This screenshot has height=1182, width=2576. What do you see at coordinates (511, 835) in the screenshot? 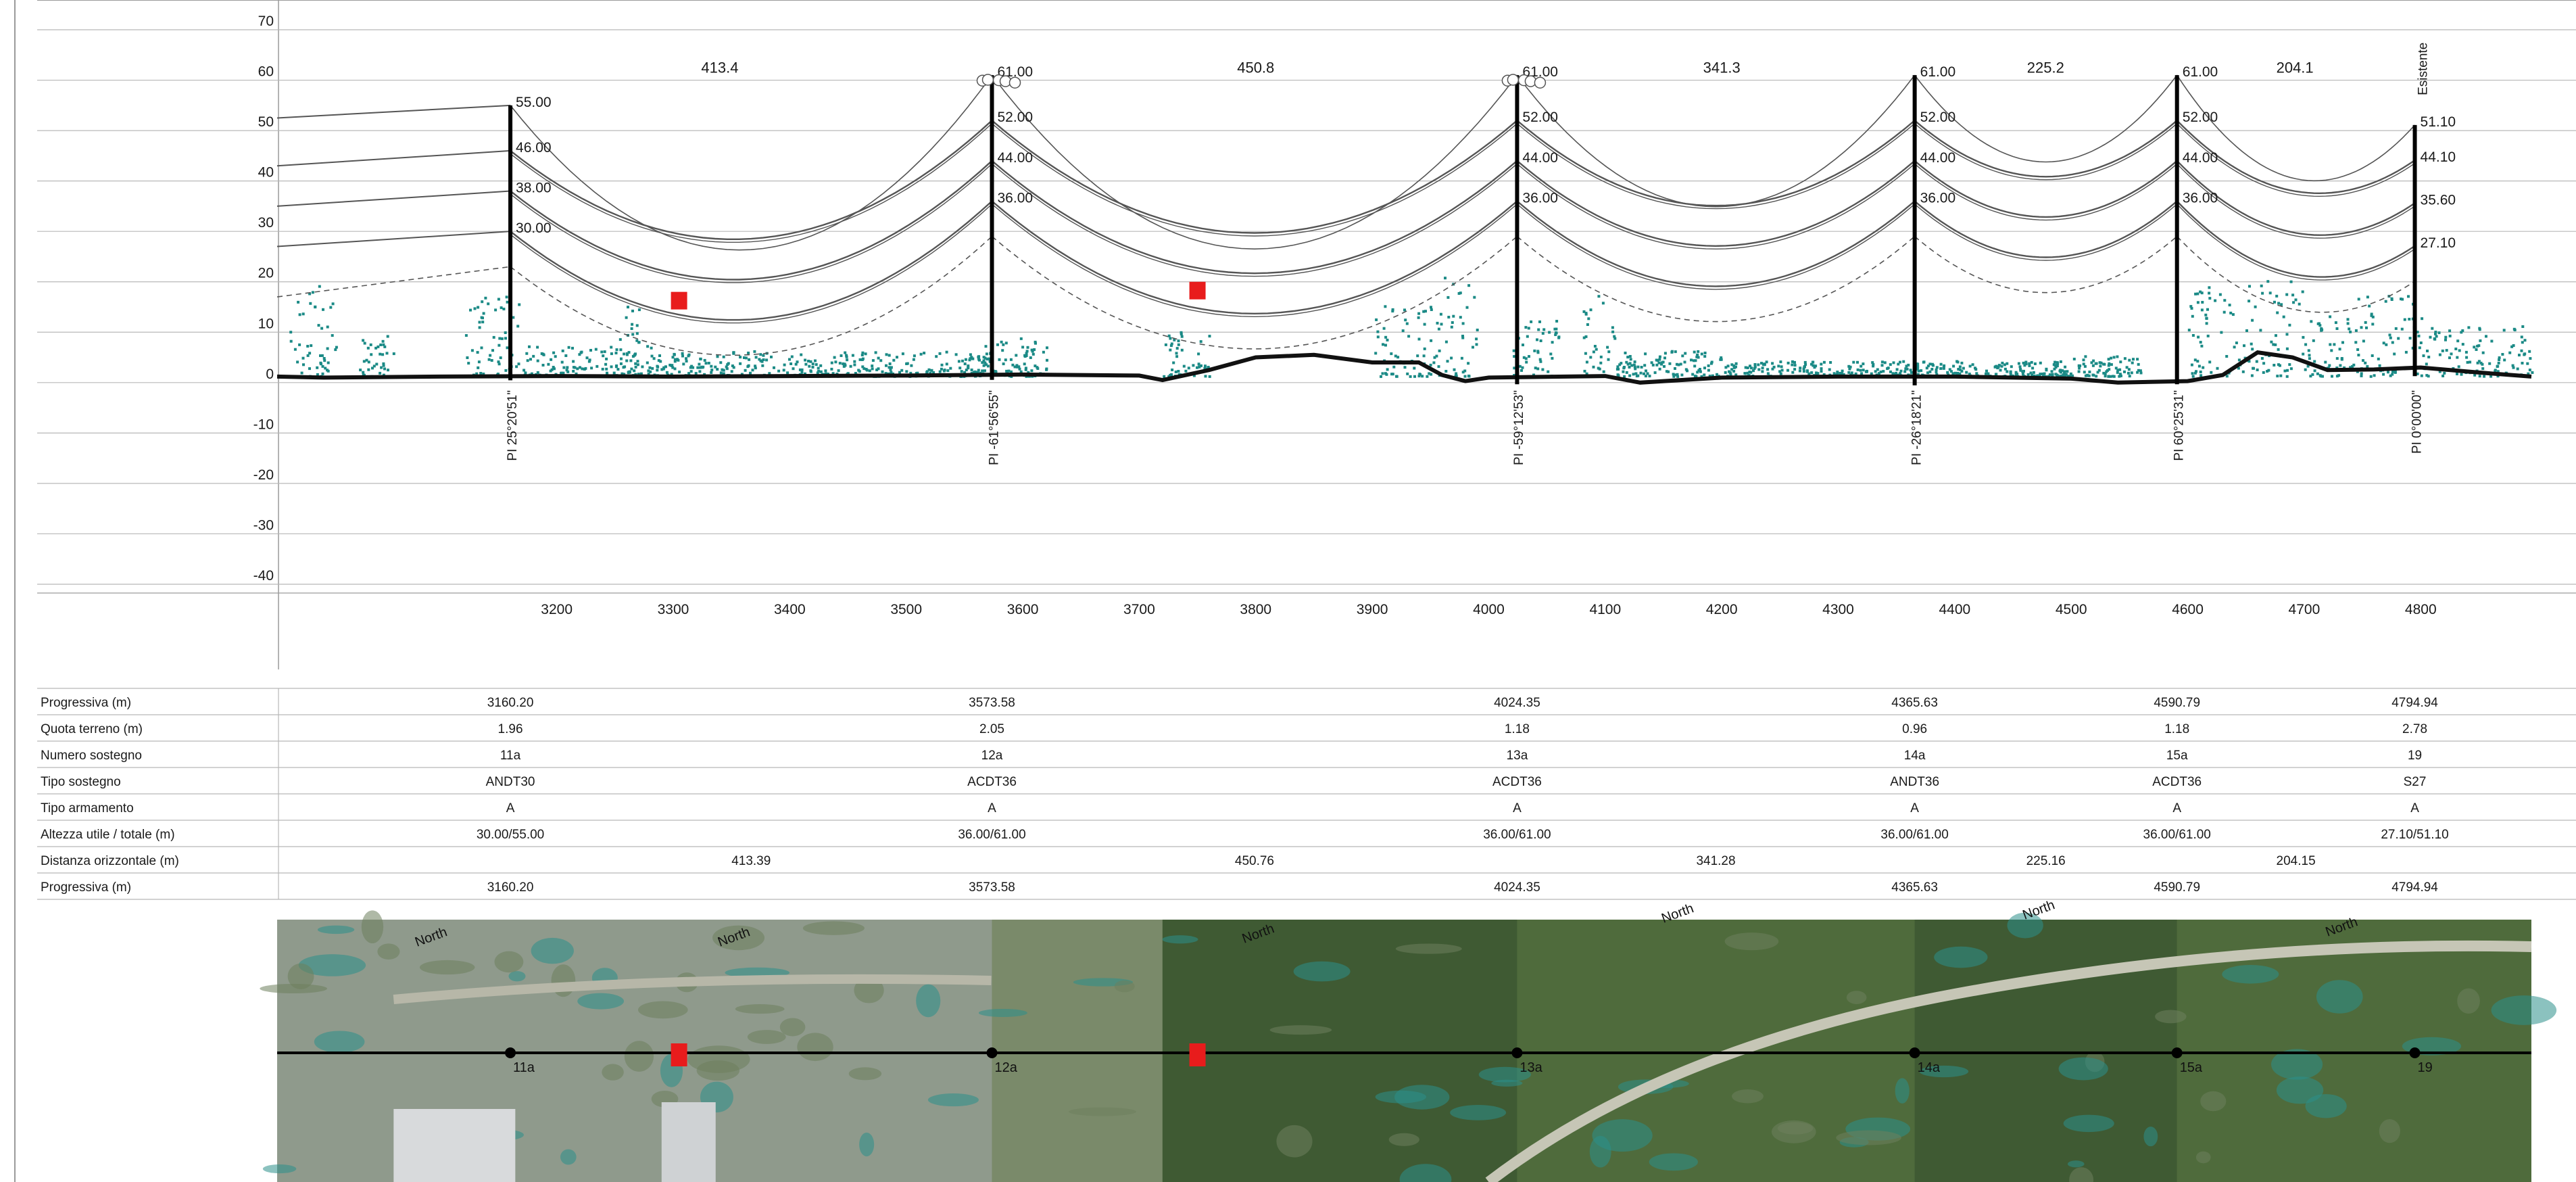
I see `table-cell: 30.00/55.00` at bounding box center [511, 835].